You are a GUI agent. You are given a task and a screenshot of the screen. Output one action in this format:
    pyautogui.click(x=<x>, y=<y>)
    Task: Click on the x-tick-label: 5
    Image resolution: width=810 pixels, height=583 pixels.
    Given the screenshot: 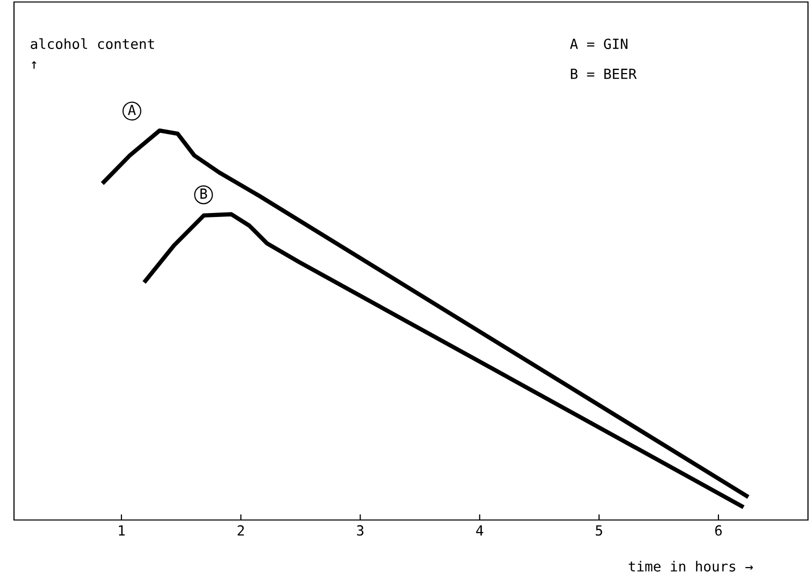 What is the action you would take?
    pyautogui.click(x=599, y=530)
    